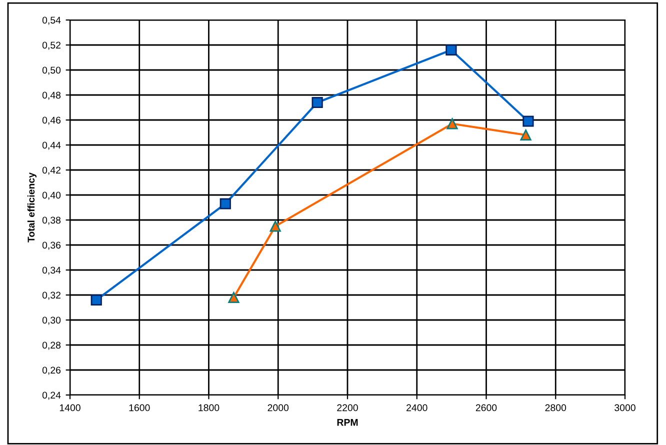 The width and height of the screenshot is (666, 445). I want to click on y-tick-label: 0,40, so click(51, 196).